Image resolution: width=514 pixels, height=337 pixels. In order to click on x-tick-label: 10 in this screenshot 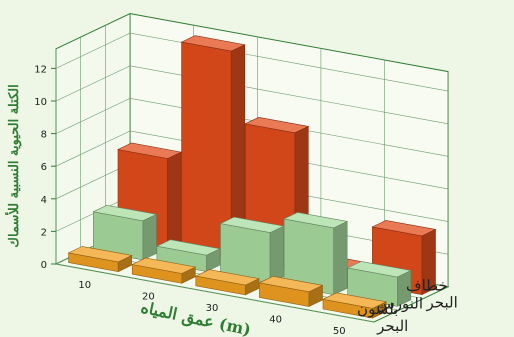, I will do `click(84, 285)`.